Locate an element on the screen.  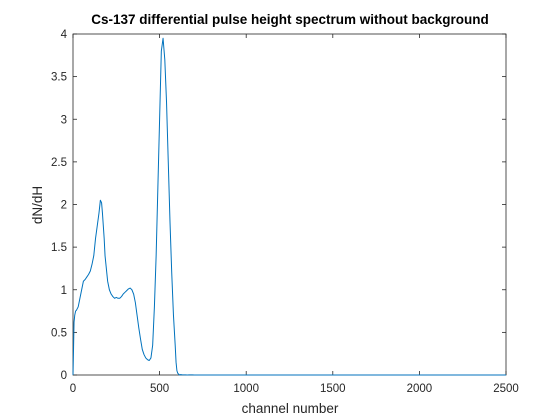
x-tick-label: 2500 is located at coordinates (506, 389).